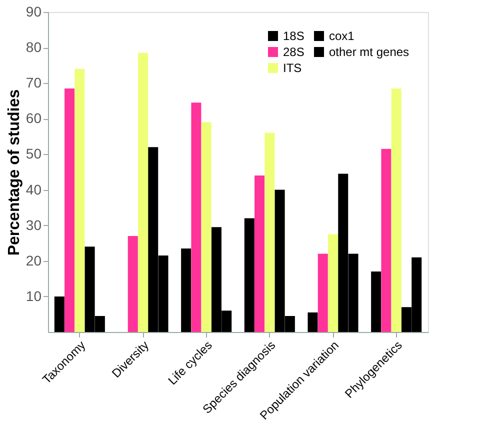 Image resolution: width=504 pixels, height=436 pixels. Describe the element at coordinates (34, 296) in the screenshot. I see `y-tick-label: 10` at that location.